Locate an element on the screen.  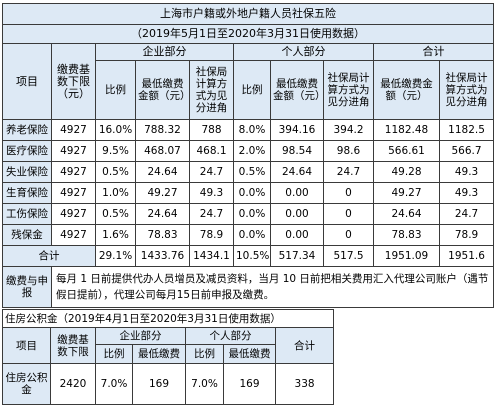
housing-header-total: 合计 is located at coordinates (304, 345).